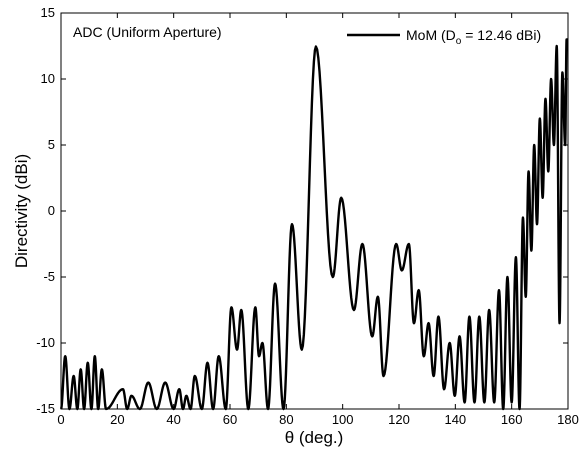 This screenshot has height=452, width=585. Describe the element at coordinates (51, 144) in the screenshot. I see `y-tick-label: 5` at that location.